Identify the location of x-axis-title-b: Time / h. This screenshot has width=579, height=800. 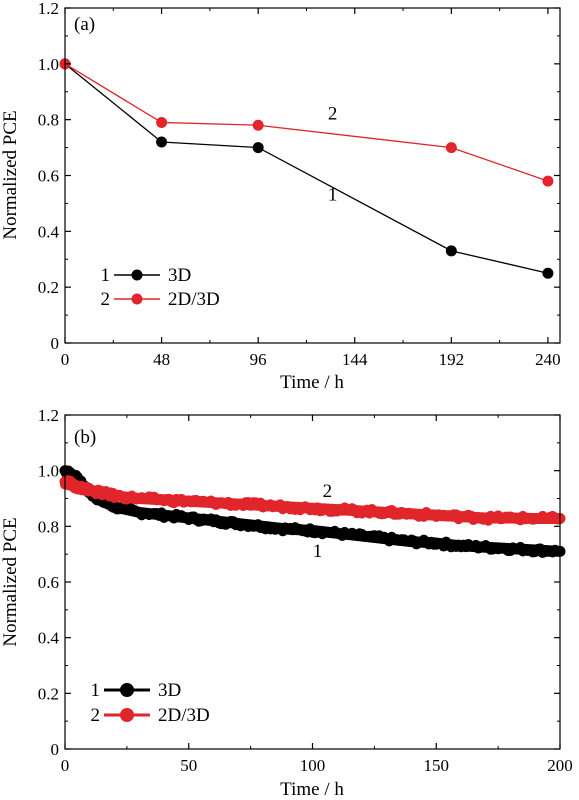
(312, 789).